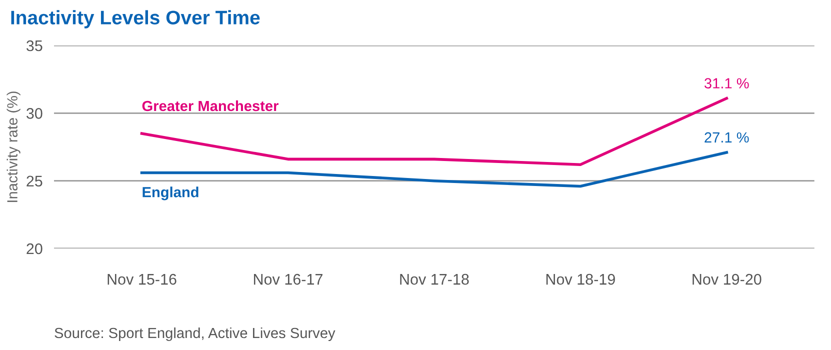 The image size is (831, 350). I want to click on y-axis-title: Inactivity rate (%), so click(13, 147).